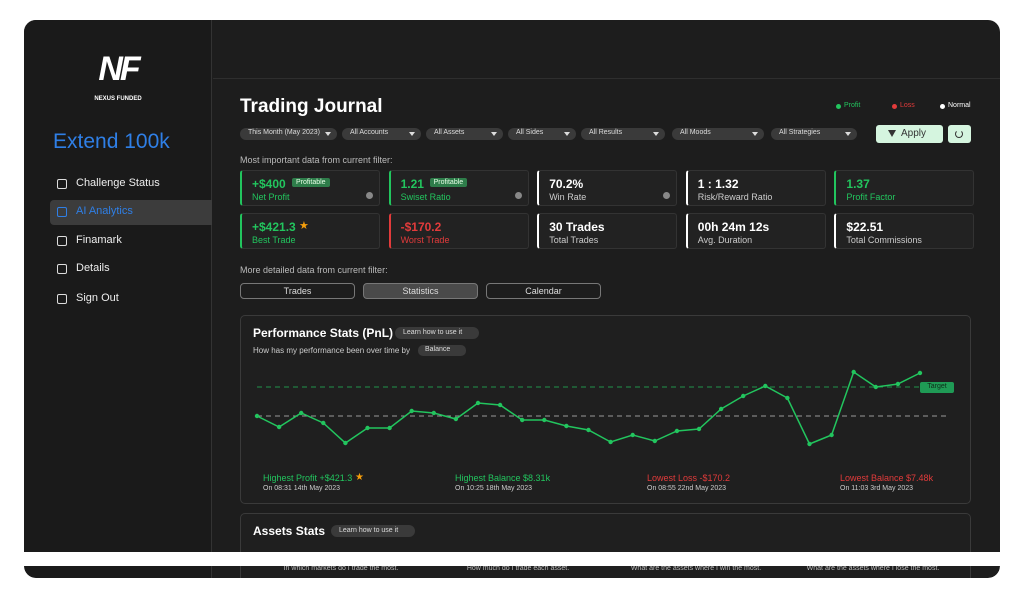 This screenshot has width=1024, height=604. What do you see at coordinates (449, 132) in the screenshot?
I see `filter-label: All Assets` at bounding box center [449, 132].